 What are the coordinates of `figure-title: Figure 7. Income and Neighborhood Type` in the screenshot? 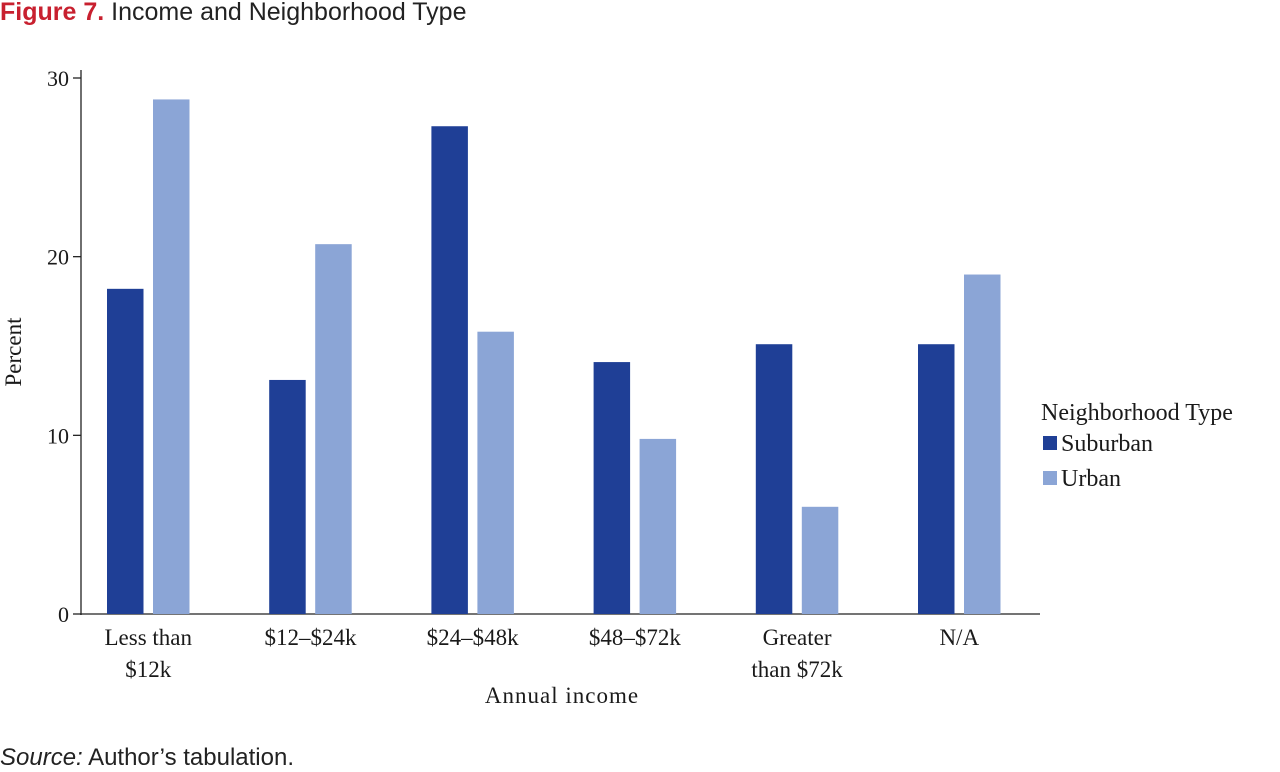 It's located at (233, 13).